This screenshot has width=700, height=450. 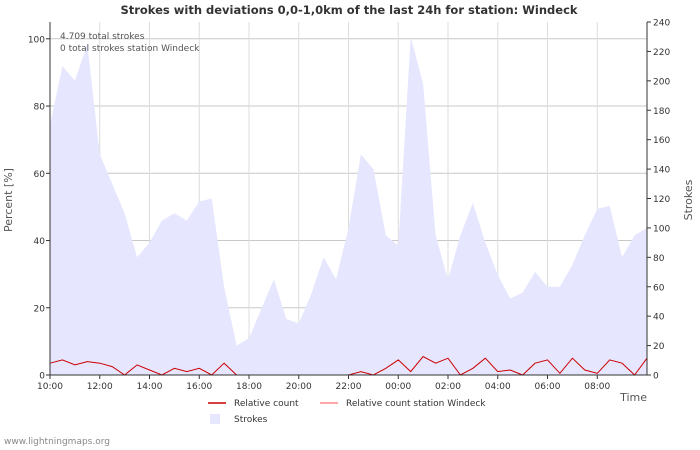 What do you see at coordinates (8, 200) in the screenshot?
I see `y-axis-left-label: Percent [%]` at bounding box center [8, 200].